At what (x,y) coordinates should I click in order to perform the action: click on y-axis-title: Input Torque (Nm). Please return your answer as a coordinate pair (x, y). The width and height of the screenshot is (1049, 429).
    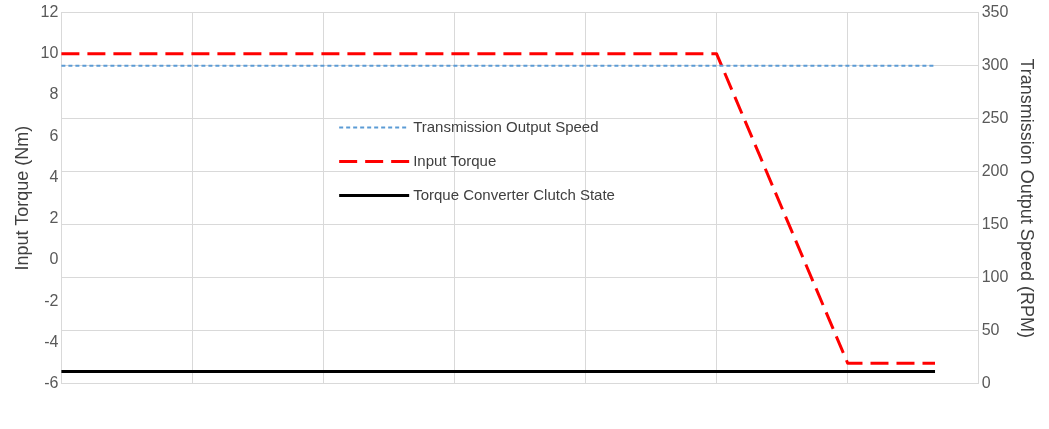
    Looking at the image, I should click on (21, 198).